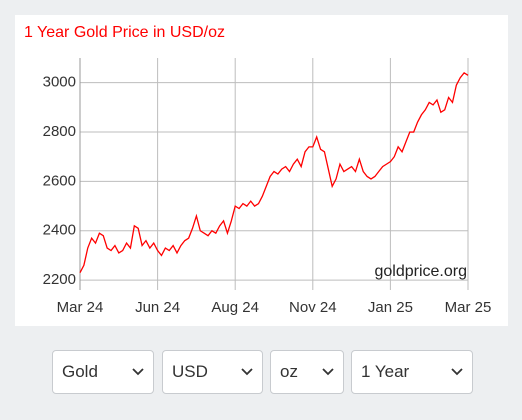 The image size is (522, 420). What do you see at coordinates (412, 372) in the screenshot?
I see `dropdown: 1 Year` at bounding box center [412, 372].